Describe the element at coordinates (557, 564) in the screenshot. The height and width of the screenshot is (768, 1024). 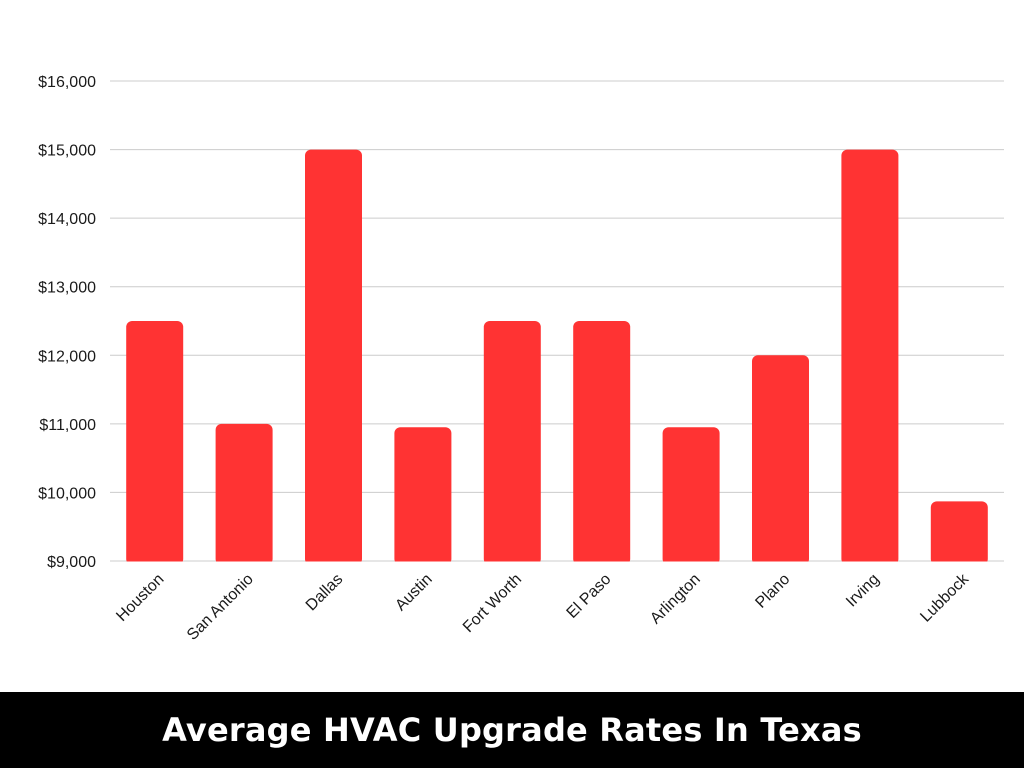
I see `baseline-mask` at that location.